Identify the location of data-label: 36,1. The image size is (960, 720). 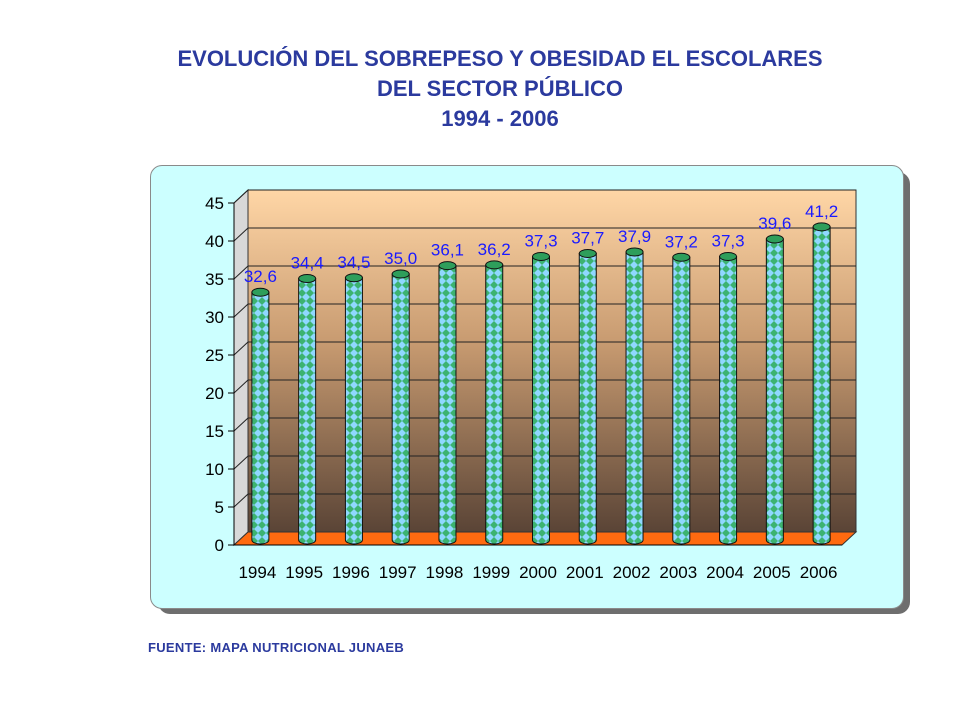
(447, 250).